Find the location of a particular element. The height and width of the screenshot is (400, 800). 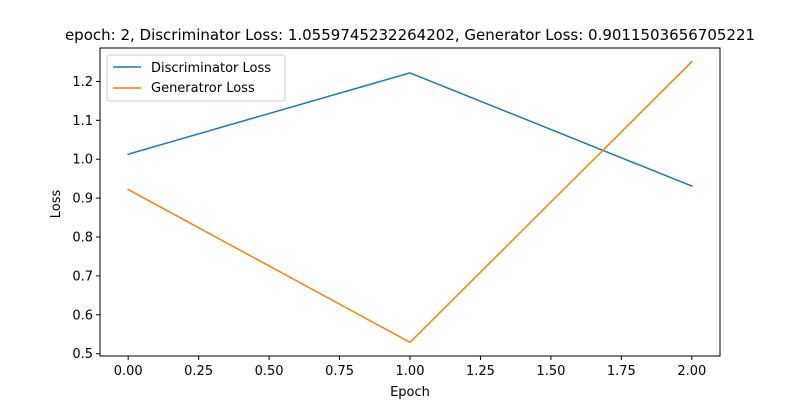

y-tick-label: 0.6 is located at coordinates (82, 315).